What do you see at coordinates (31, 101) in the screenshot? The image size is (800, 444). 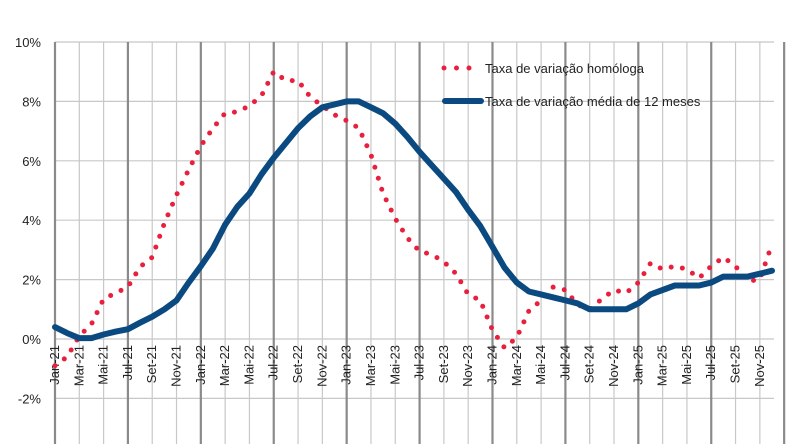 I see `y-tick-label: 8%` at bounding box center [31, 101].